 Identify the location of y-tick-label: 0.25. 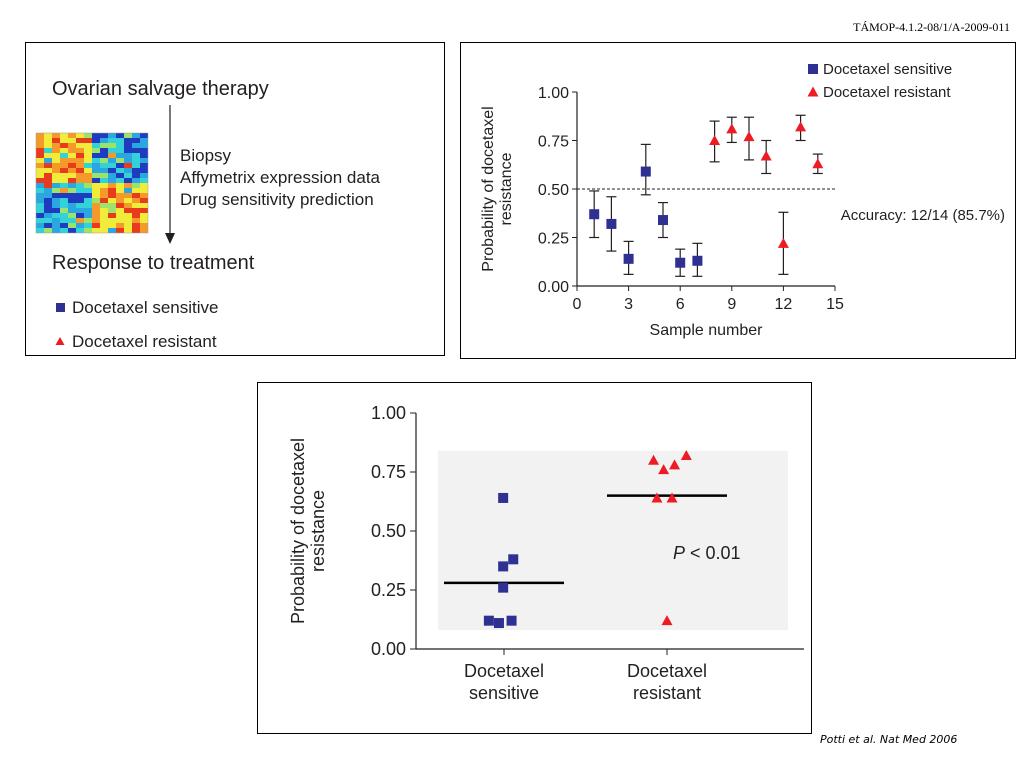
(388, 590).